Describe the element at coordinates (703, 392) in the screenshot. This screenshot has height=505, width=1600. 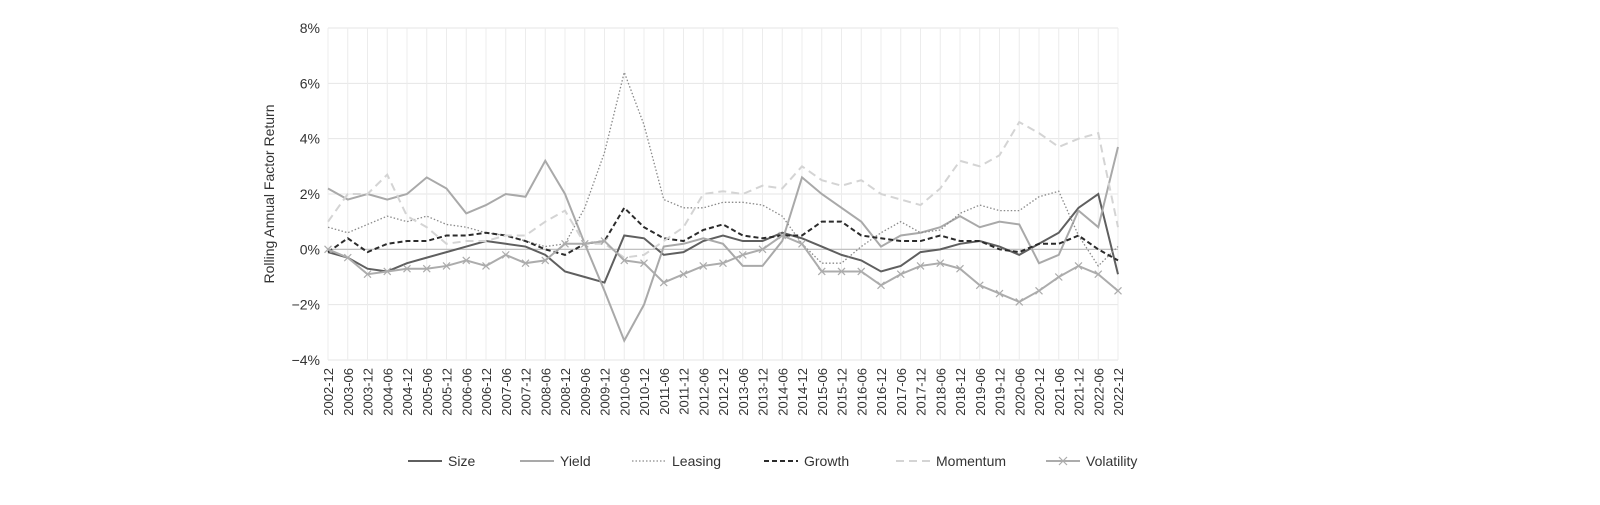
I see `x-tick-label: 2012-06` at that location.